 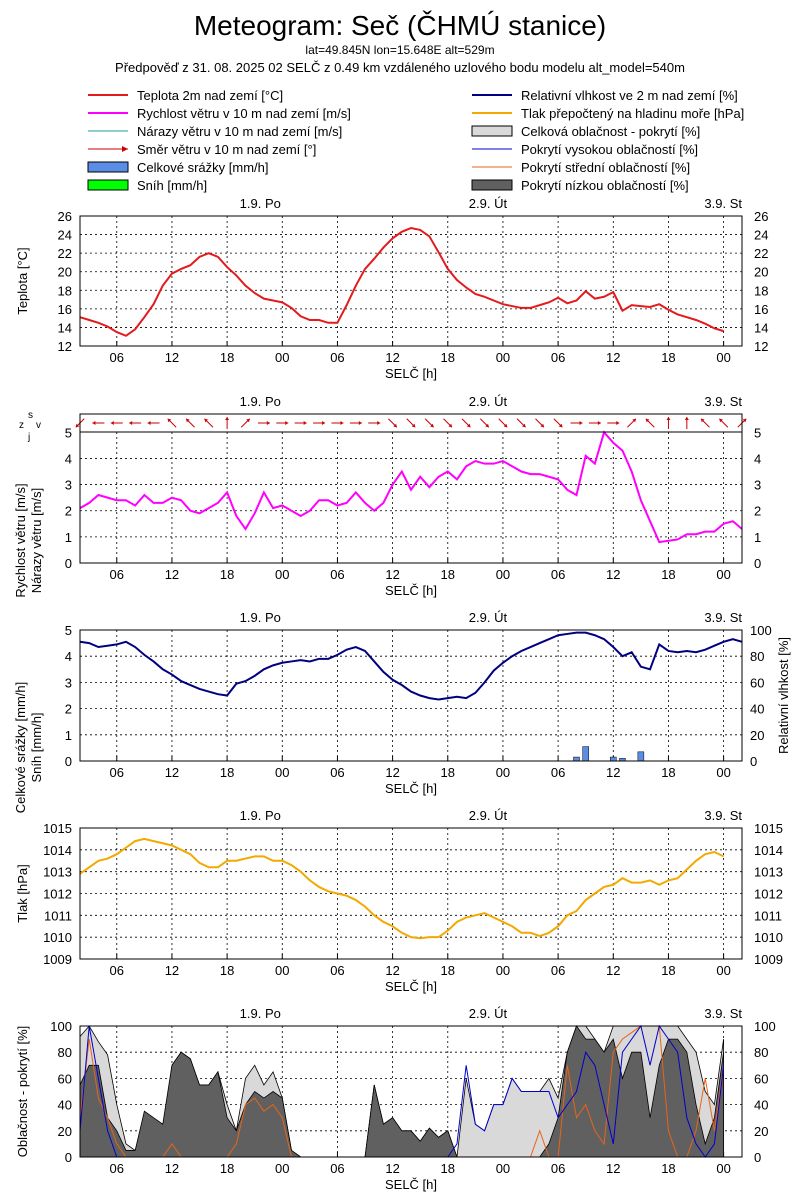 What do you see at coordinates (65, 1078) in the screenshot?
I see `y-tick-label: 60` at bounding box center [65, 1078].